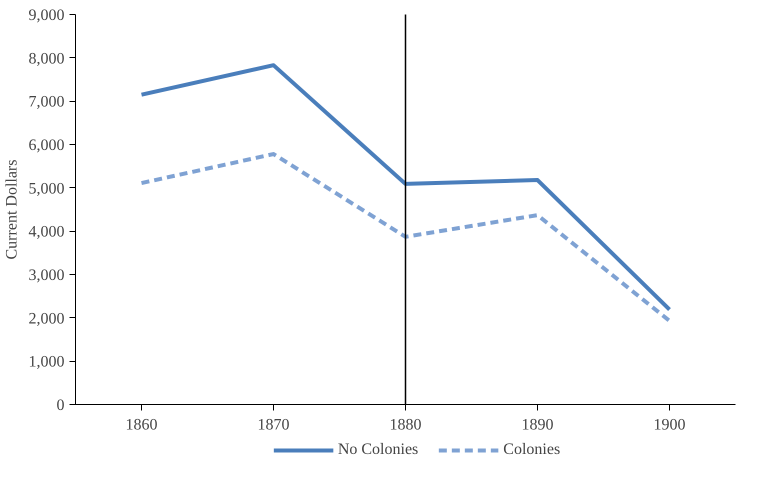 This screenshot has width=762, height=487. Describe the element at coordinates (46, 15) in the screenshot. I see `y-tick-label: 9,000` at that location.